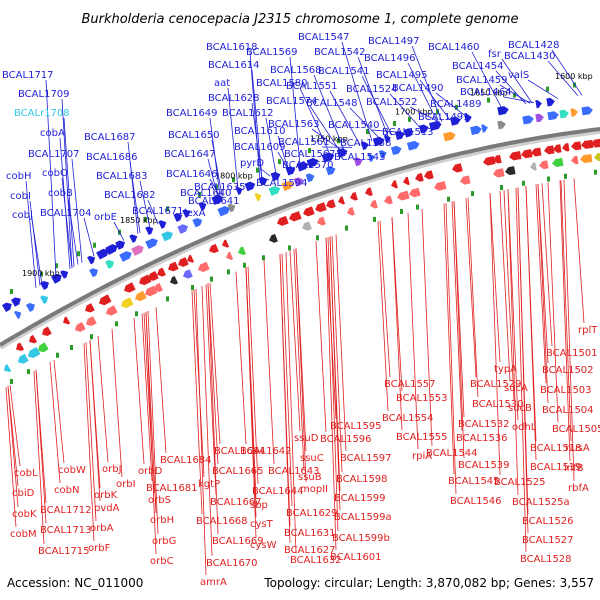 This screenshot has height=600, width=600. Describe the element at coordinates (102, 528) in the screenshot. I see `gene-label: orbA` at that location.